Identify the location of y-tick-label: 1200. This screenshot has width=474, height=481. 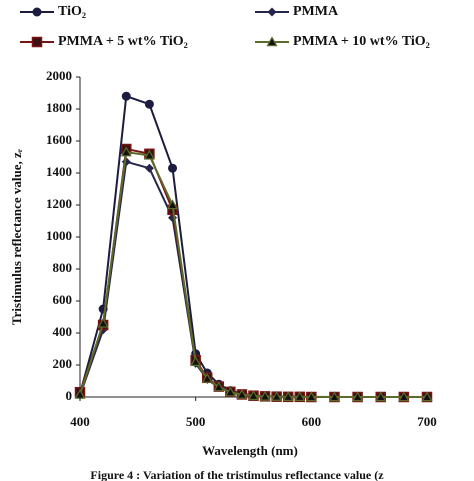
(59, 203).